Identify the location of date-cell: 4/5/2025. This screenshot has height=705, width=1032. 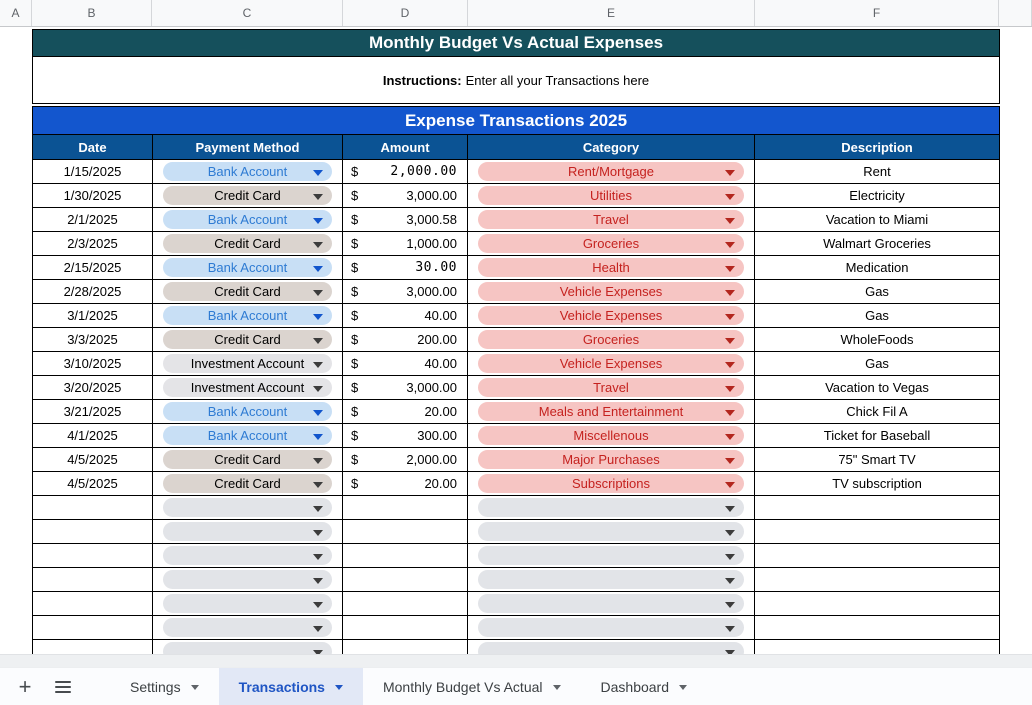
(93, 459).